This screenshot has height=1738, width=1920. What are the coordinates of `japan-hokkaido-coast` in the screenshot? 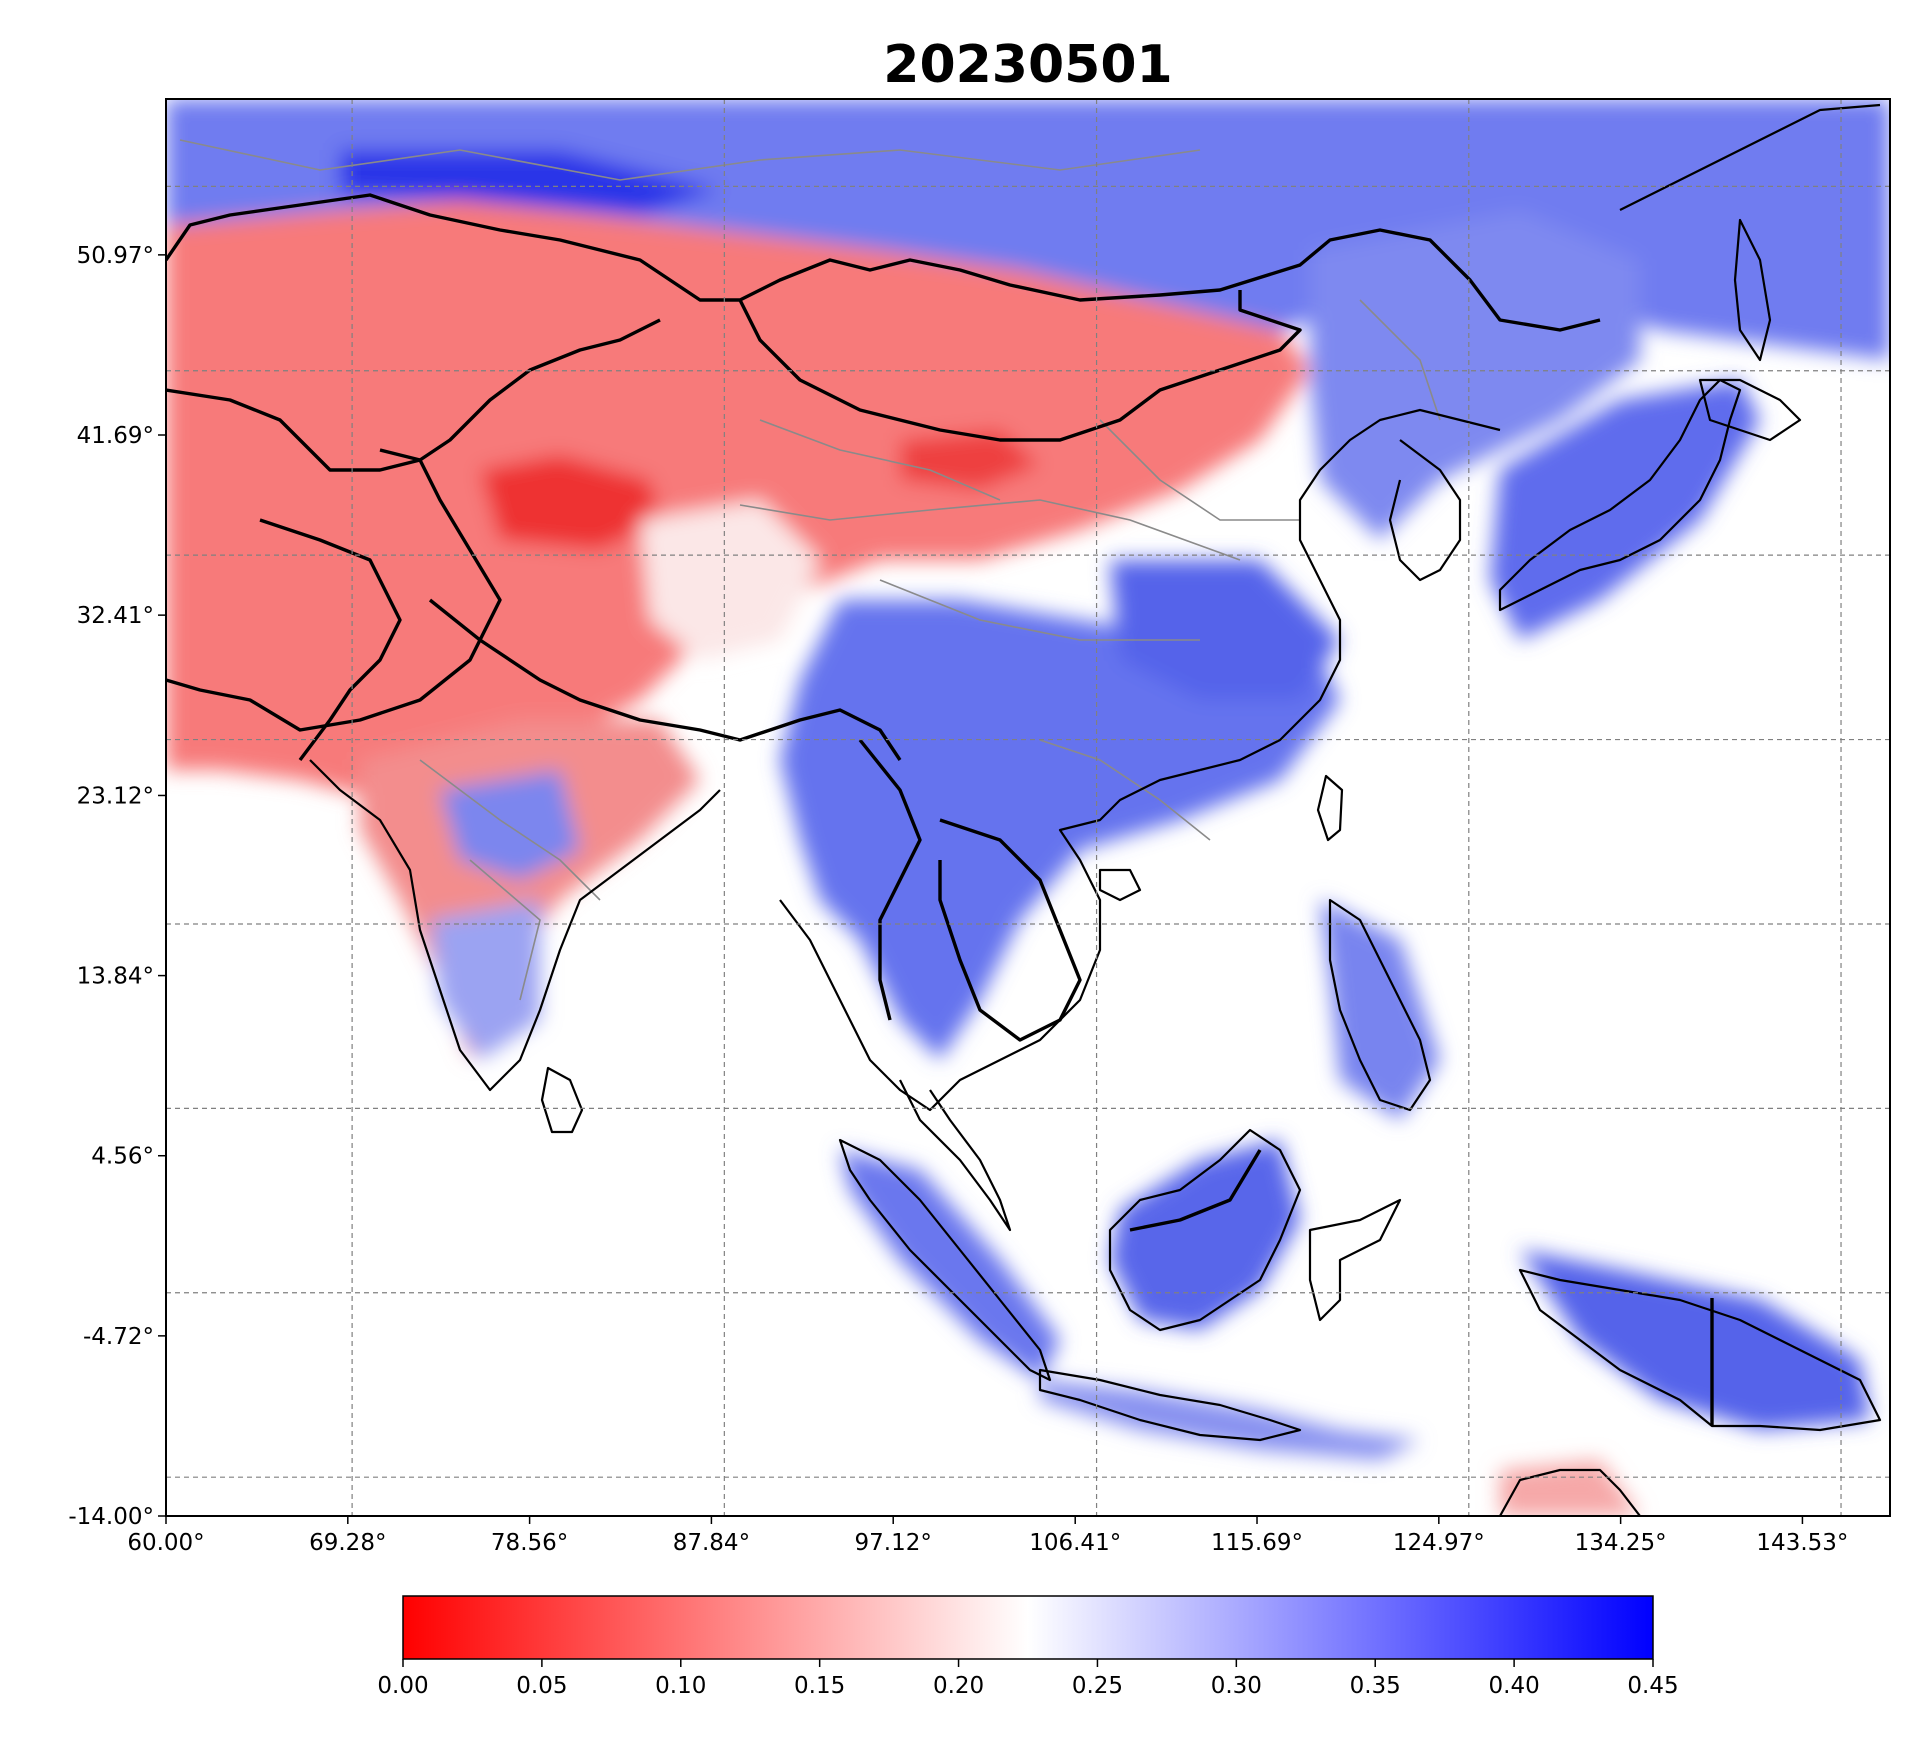 It's located at (1750, 410).